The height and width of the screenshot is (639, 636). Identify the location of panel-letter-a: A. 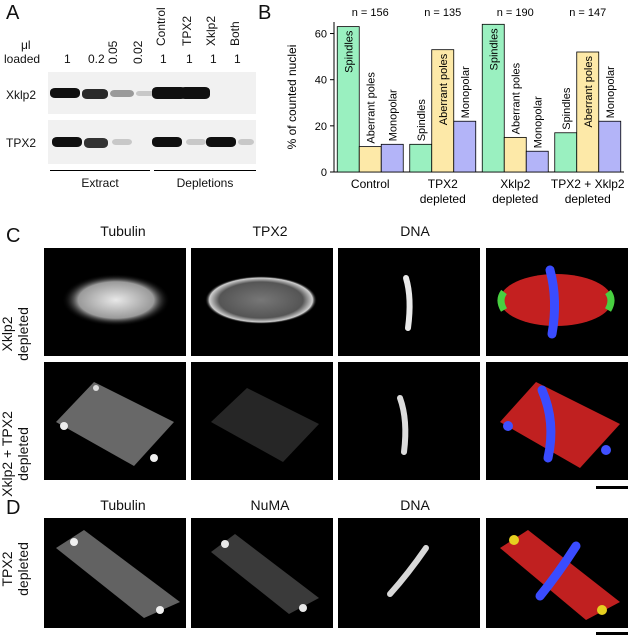
(13, 13).